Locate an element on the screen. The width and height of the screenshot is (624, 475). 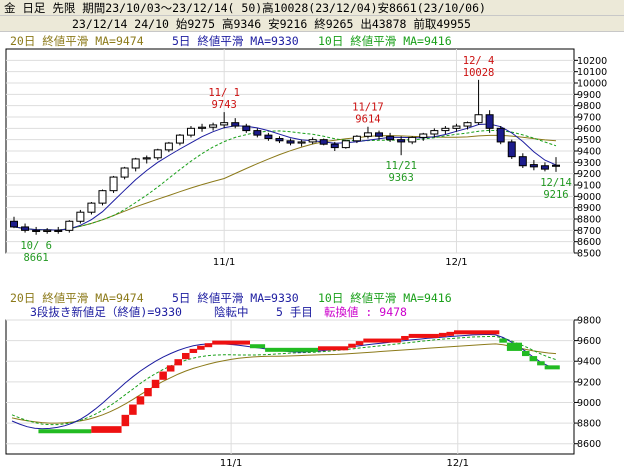
upper-x-tick-label: 12/1 is located at coordinates (456, 262).